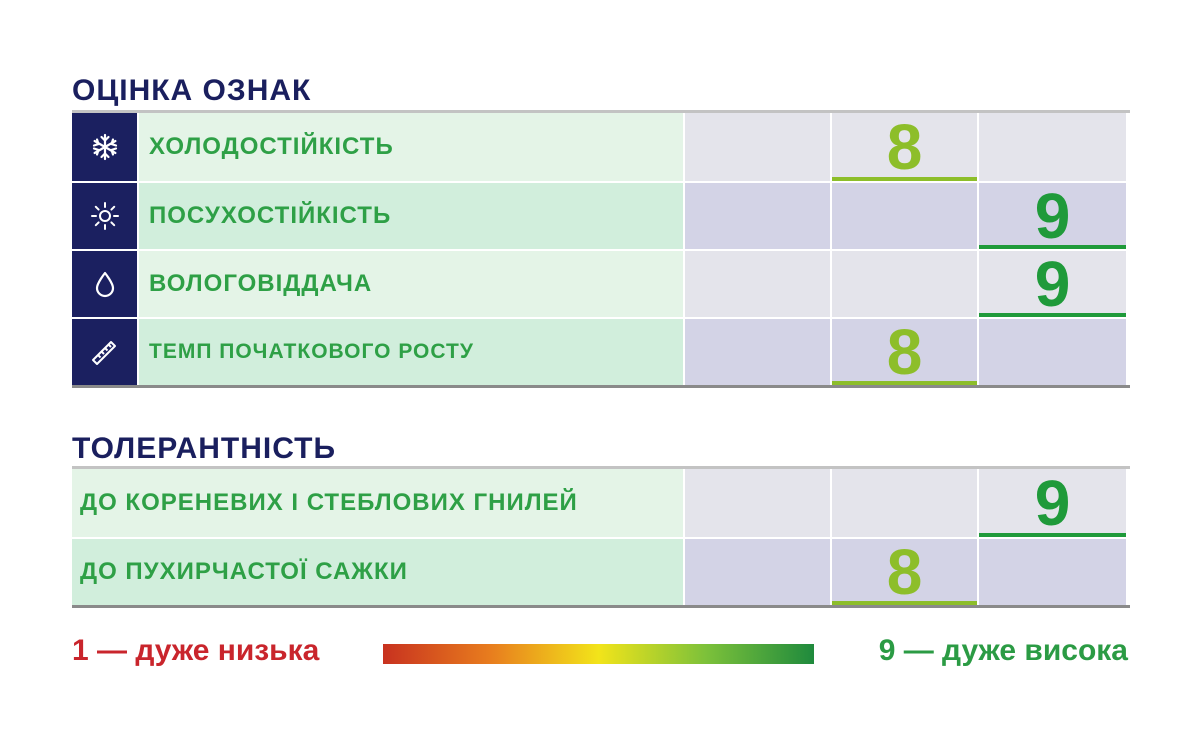  Describe the element at coordinates (412, 352) in the screenshot. I see `trait-label: ТЕМП ПОЧАТКОВОГО РОСТУ` at that location.